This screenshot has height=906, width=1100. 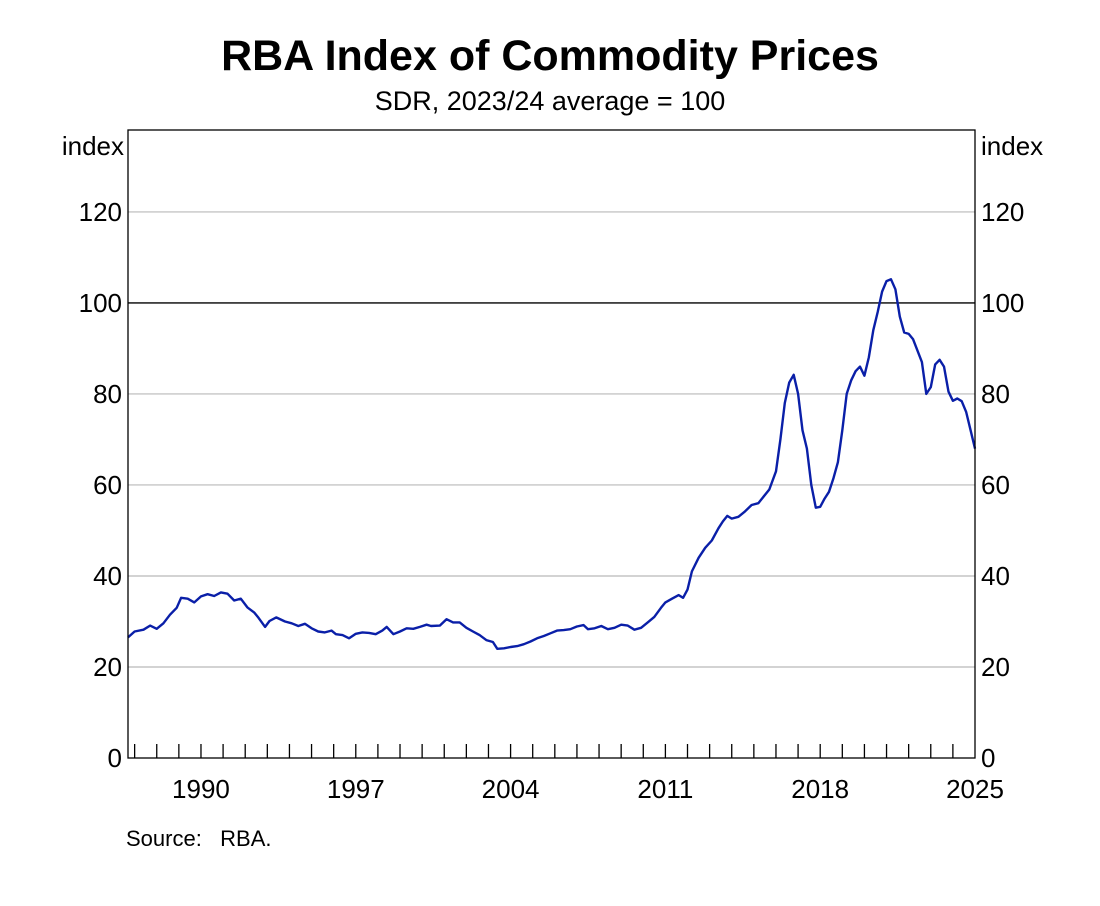 What do you see at coordinates (988, 758) in the screenshot?
I see `y-tick-label-right-0: 0` at bounding box center [988, 758].